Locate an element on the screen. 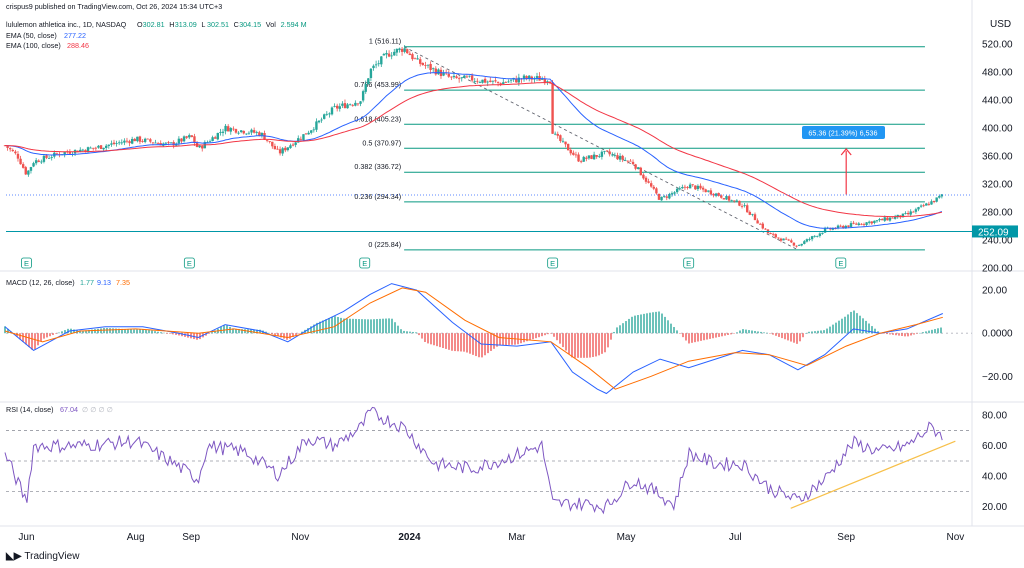  rsi-placeholders: ∅ ∅ ∅ ∅ is located at coordinates (97, 409).